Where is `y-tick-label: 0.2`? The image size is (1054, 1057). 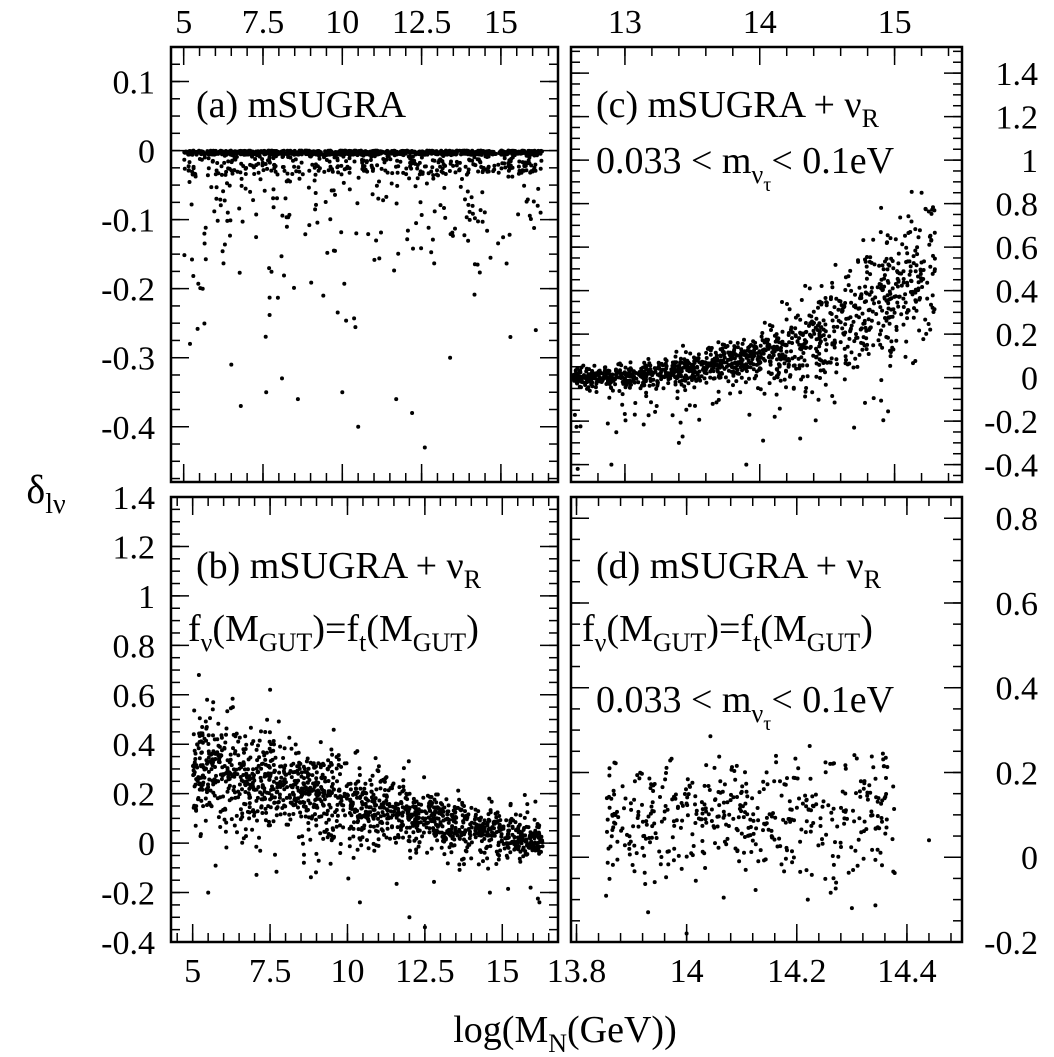
y-tick-label: 0.2 is located at coordinates (1017, 335).